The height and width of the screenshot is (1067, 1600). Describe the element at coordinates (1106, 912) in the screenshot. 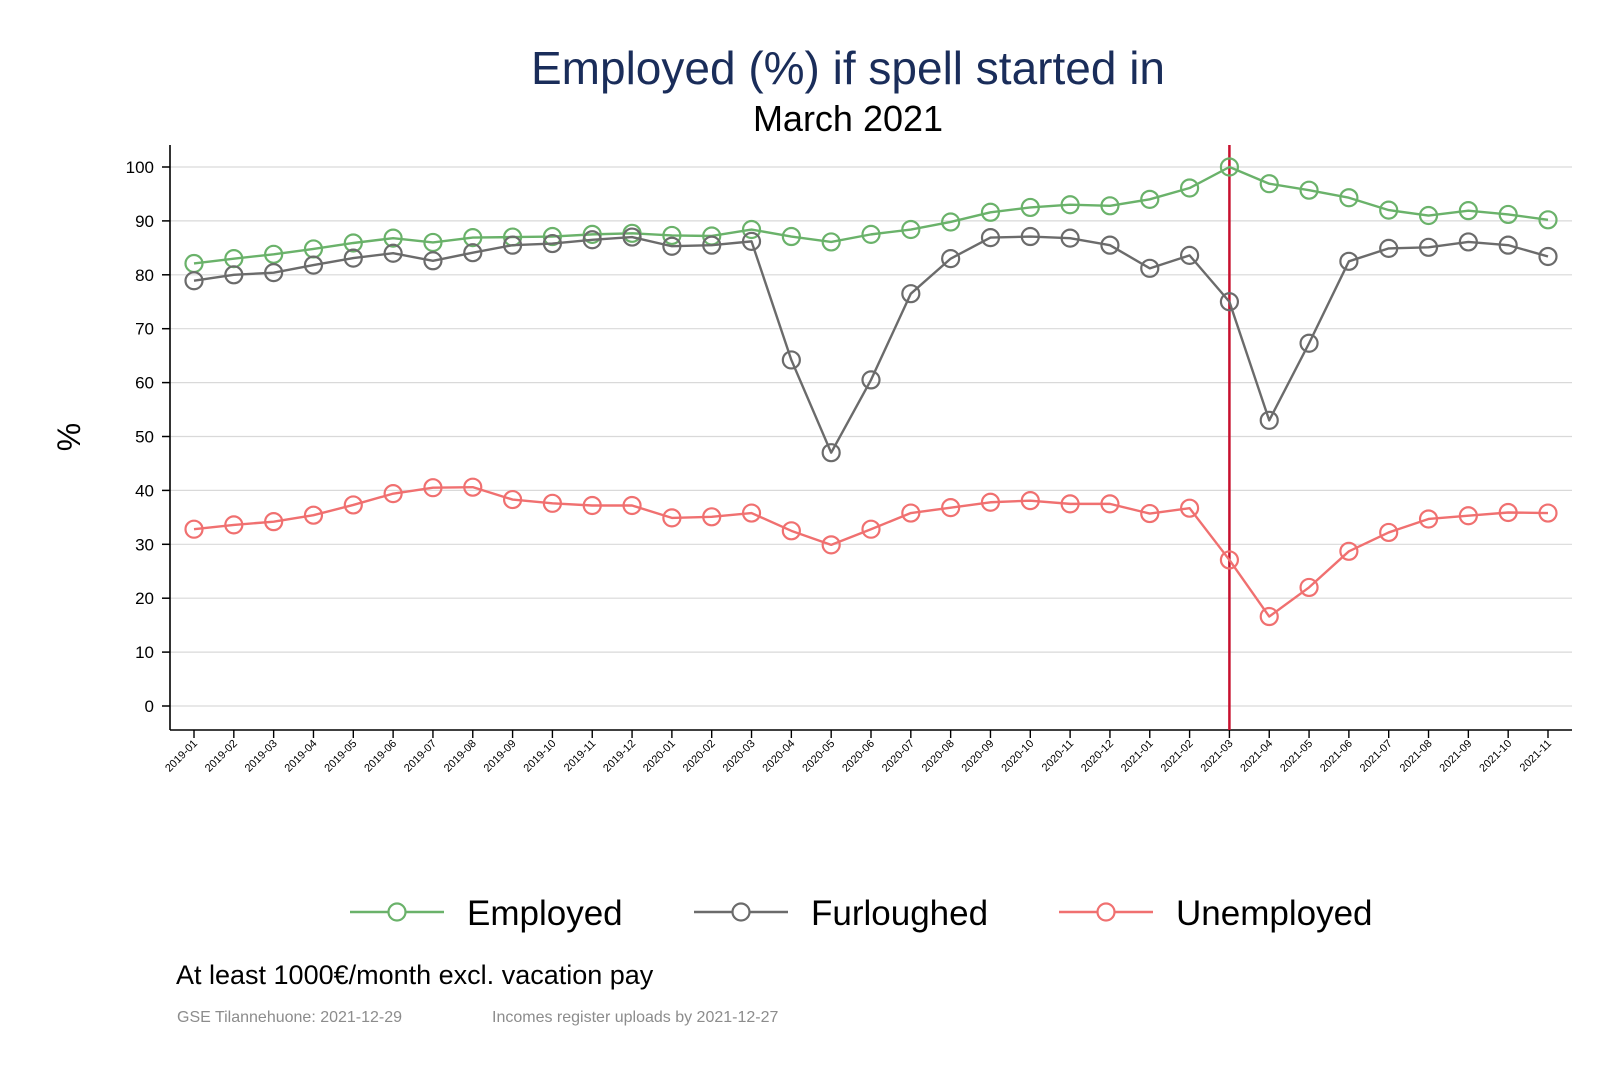

I see `legend-marker-unemployed` at that location.